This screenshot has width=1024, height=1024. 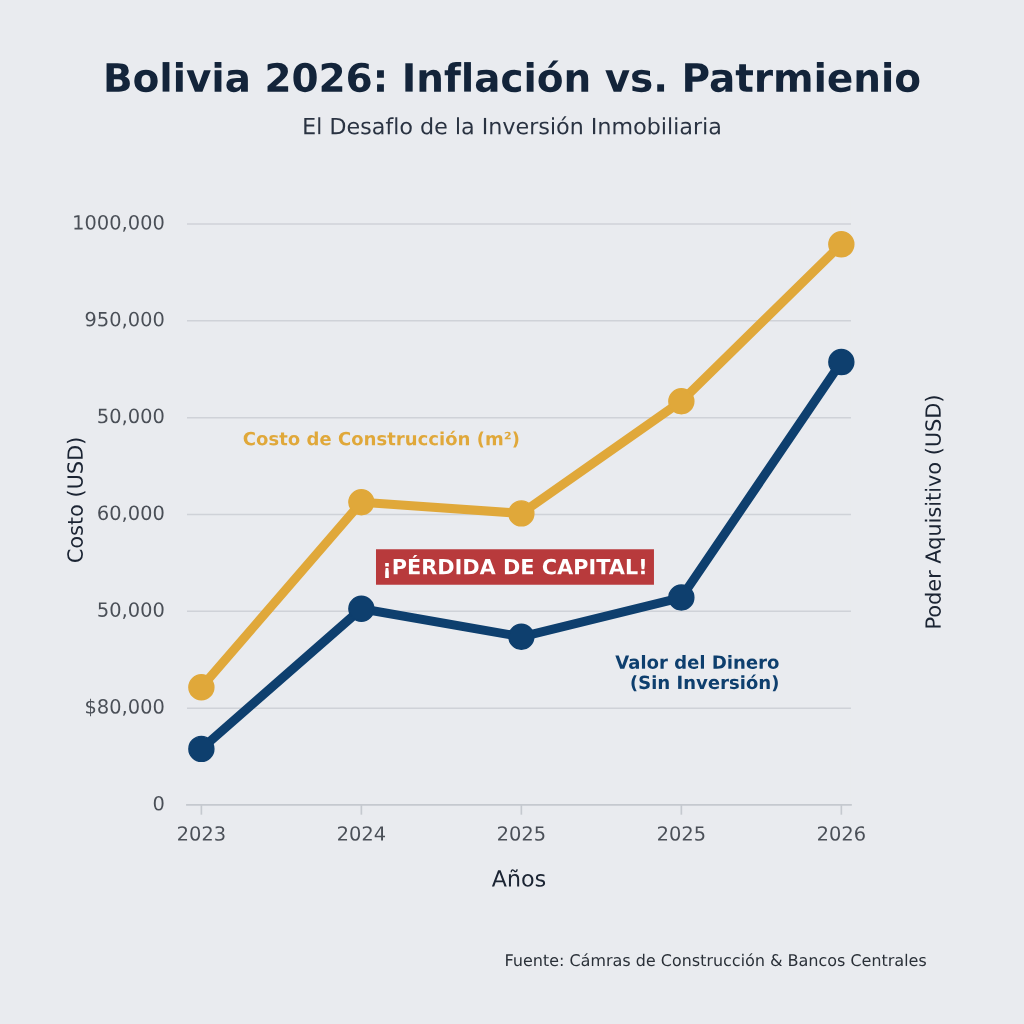 What do you see at coordinates (76, 500) in the screenshot?
I see `y-axis-title: Costo (USD)` at bounding box center [76, 500].